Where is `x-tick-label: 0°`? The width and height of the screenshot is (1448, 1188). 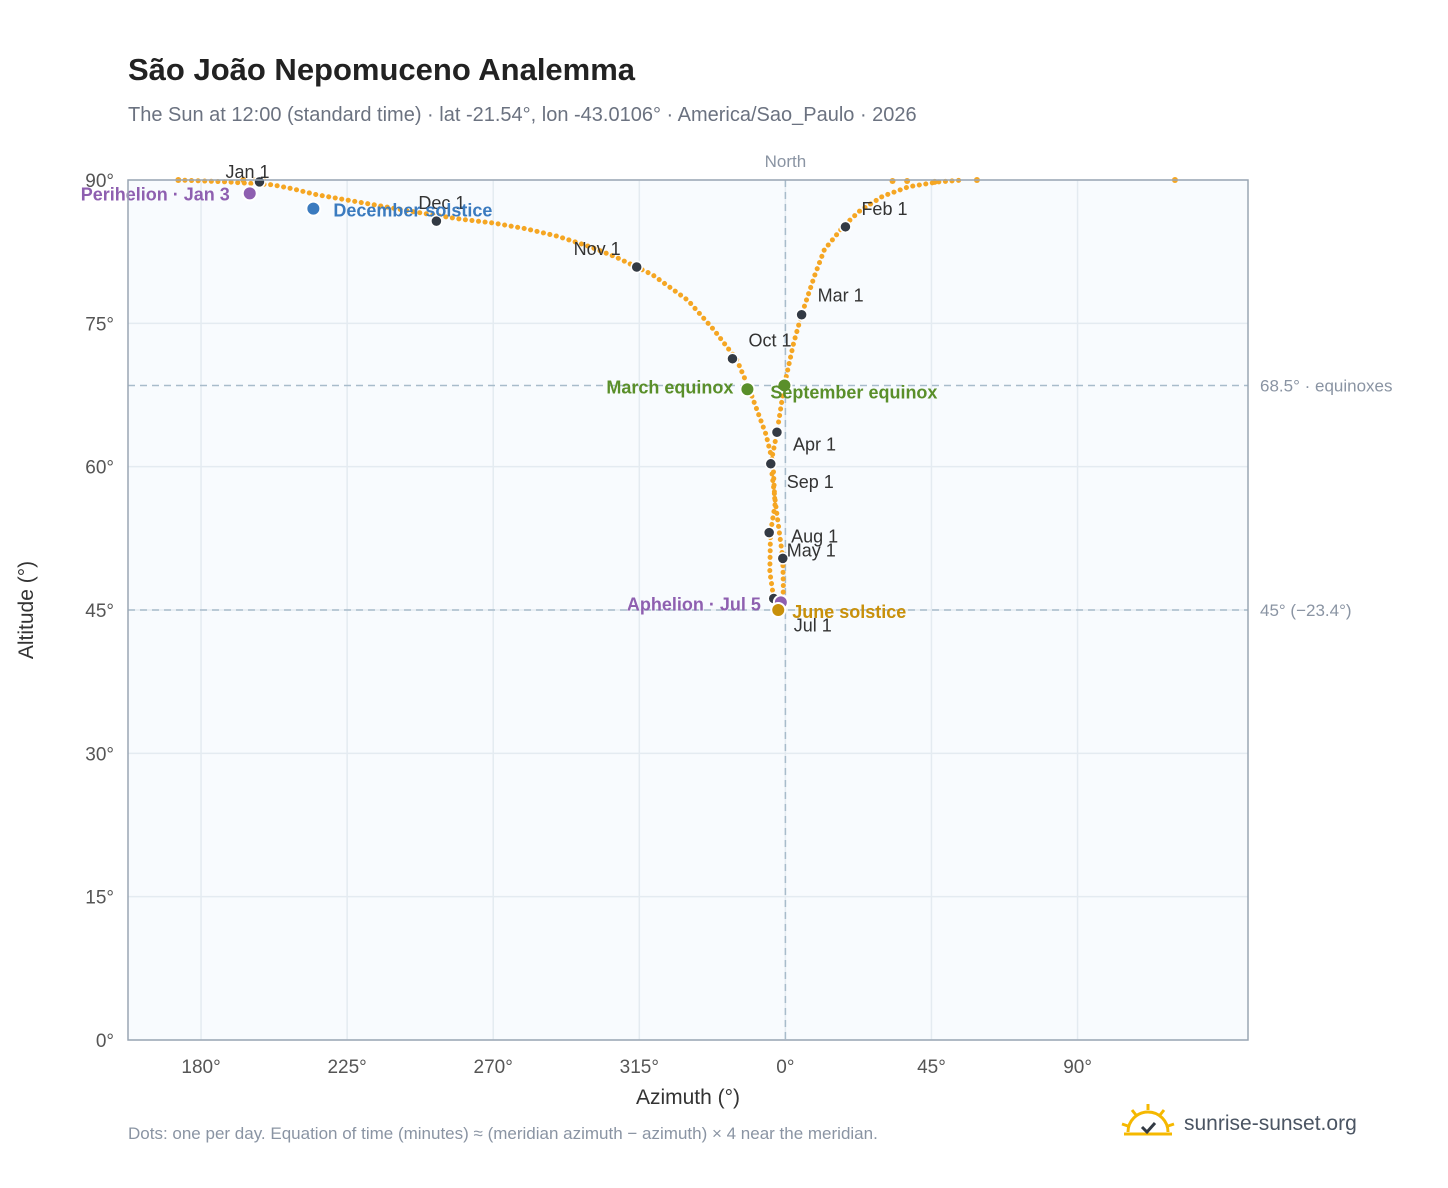
x-tick-label: 0° is located at coordinates (785, 1067).